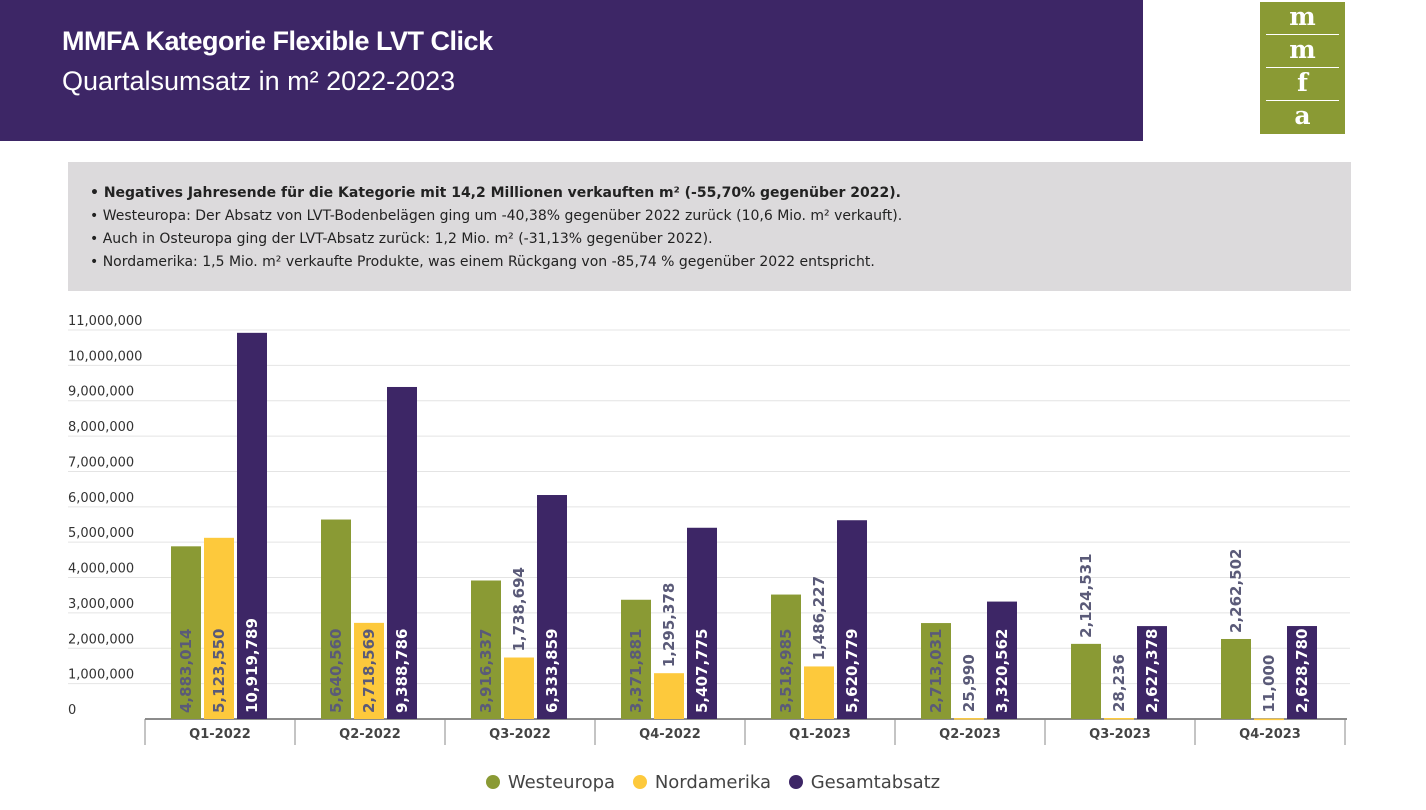 The image size is (1426, 810). What do you see at coordinates (670, 734) in the screenshot?
I see `x-tick-label: Q4-2022` at bounding box center [670, 734].